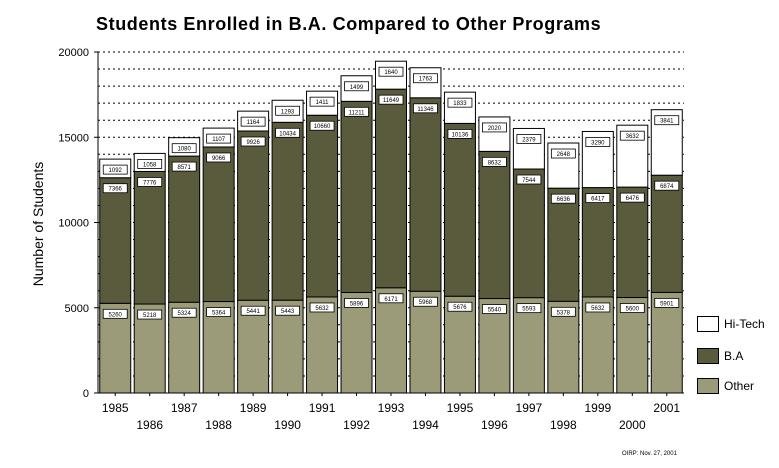 The image size is (779, 468). What do you see at coordinates (563, 425) in the screenshot?
I see `x-tick-label: 1998` at bounding box center [563, 425].